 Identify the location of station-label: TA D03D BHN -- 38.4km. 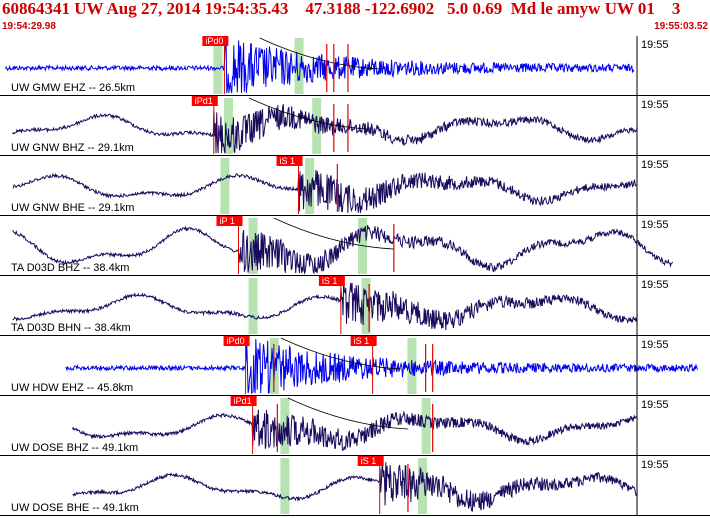
(71, 328).